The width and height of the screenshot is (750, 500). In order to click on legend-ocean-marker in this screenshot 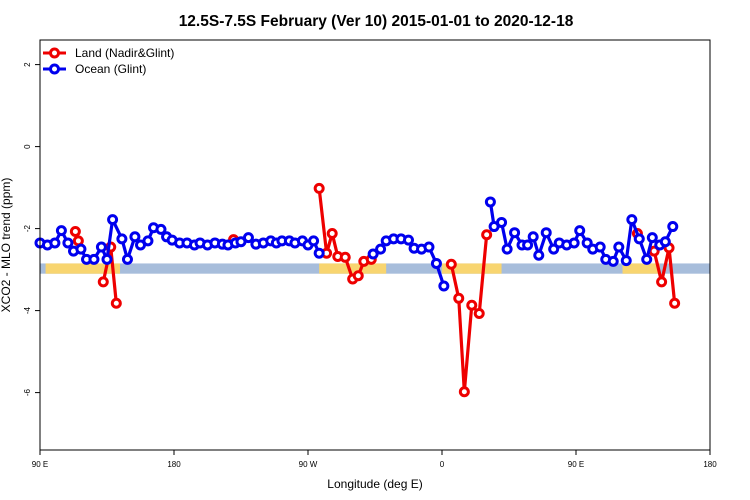, I will do `click(54, 69)`.